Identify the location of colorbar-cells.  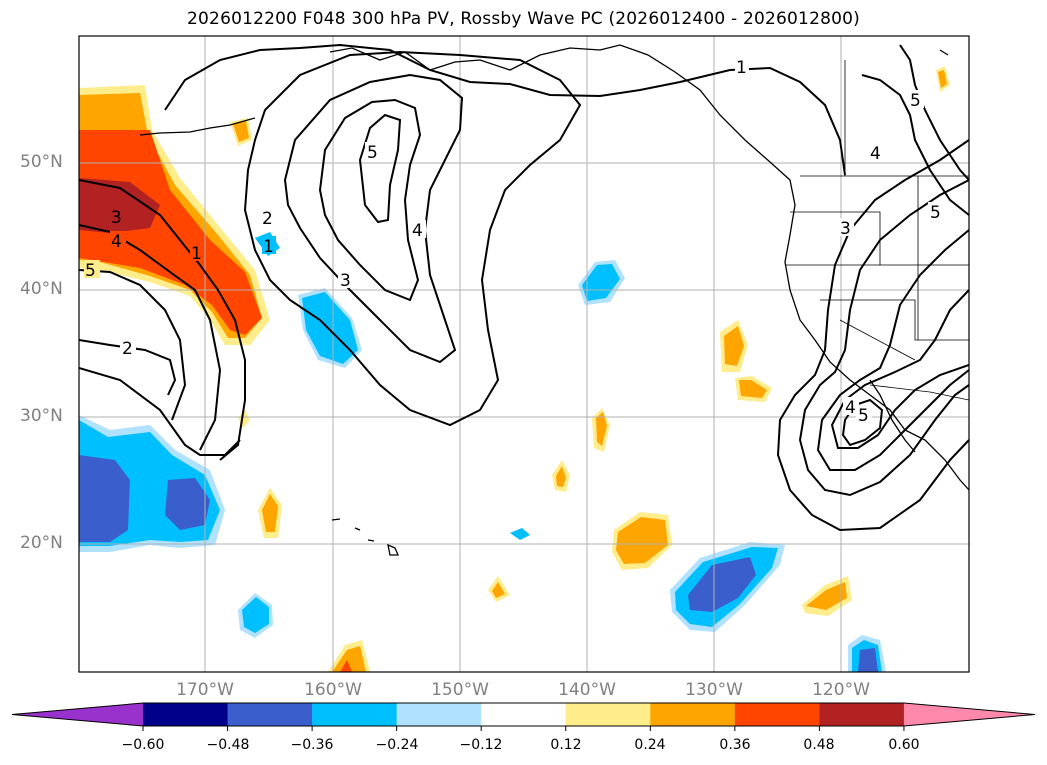
(523, 716).